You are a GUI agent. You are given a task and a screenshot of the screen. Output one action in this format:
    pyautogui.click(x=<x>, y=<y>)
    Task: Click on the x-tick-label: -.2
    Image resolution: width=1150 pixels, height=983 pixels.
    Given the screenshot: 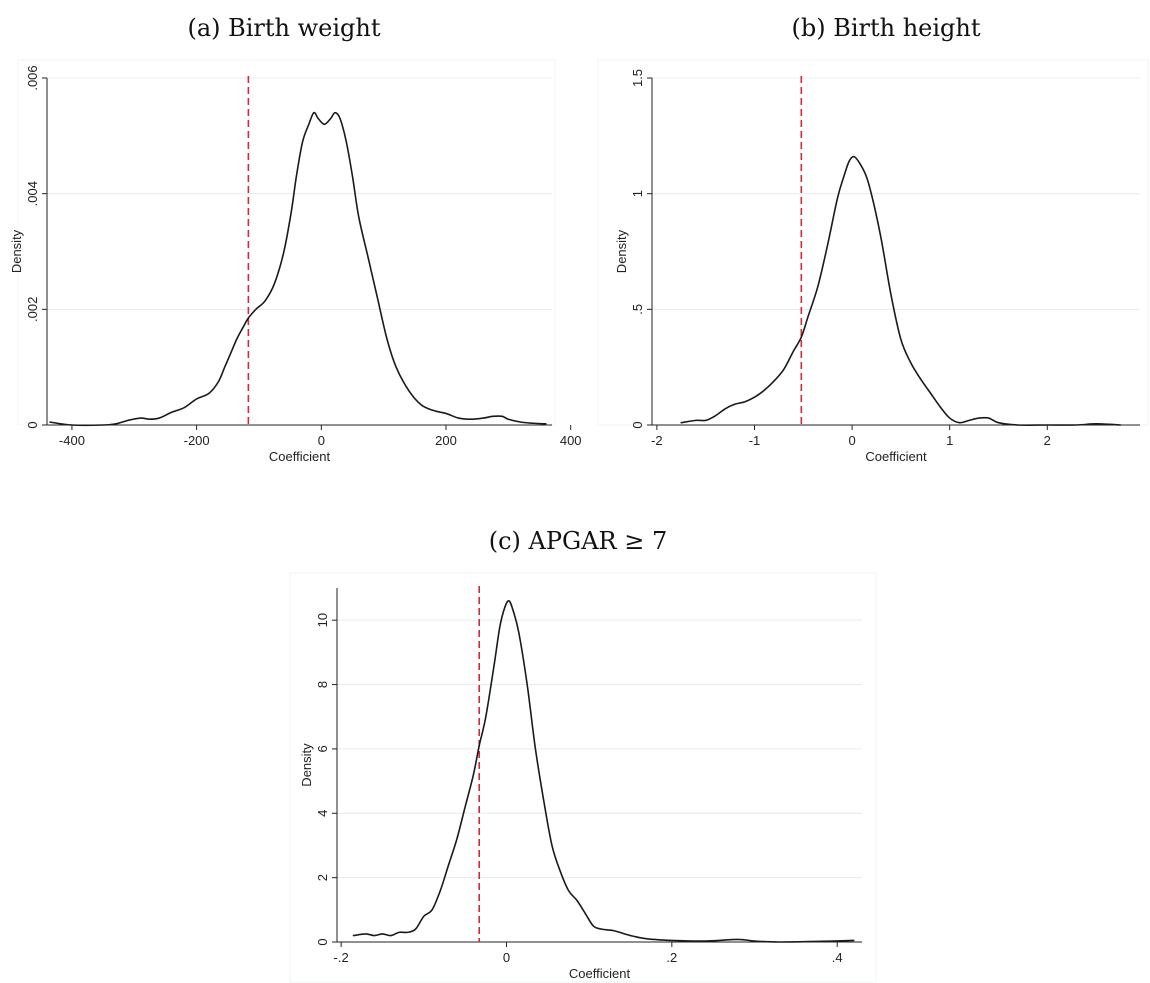 What is the action you would take?
    pyautogui.click(x=341, y=957)
    